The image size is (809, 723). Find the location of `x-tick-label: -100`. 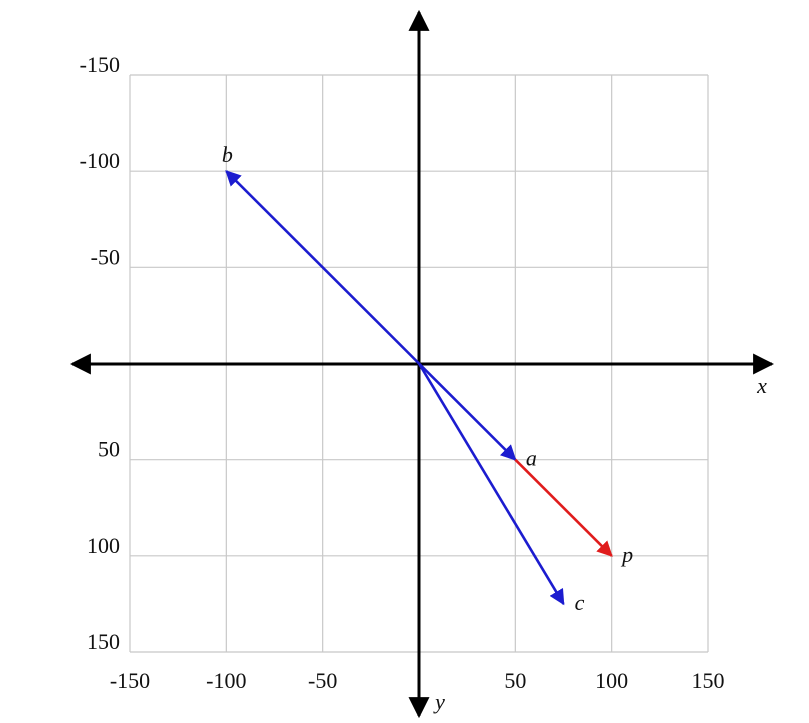

x-tick-label: -100 is located at coordinates (226, 680).